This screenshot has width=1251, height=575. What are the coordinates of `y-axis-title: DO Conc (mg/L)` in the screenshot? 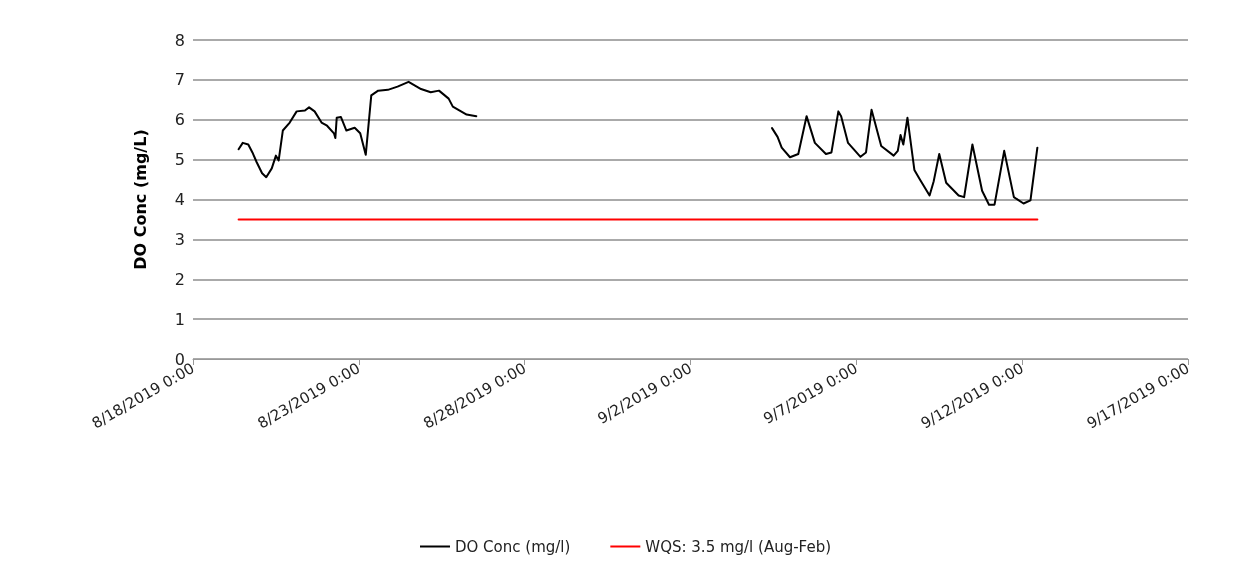 It's located at (140, 199).